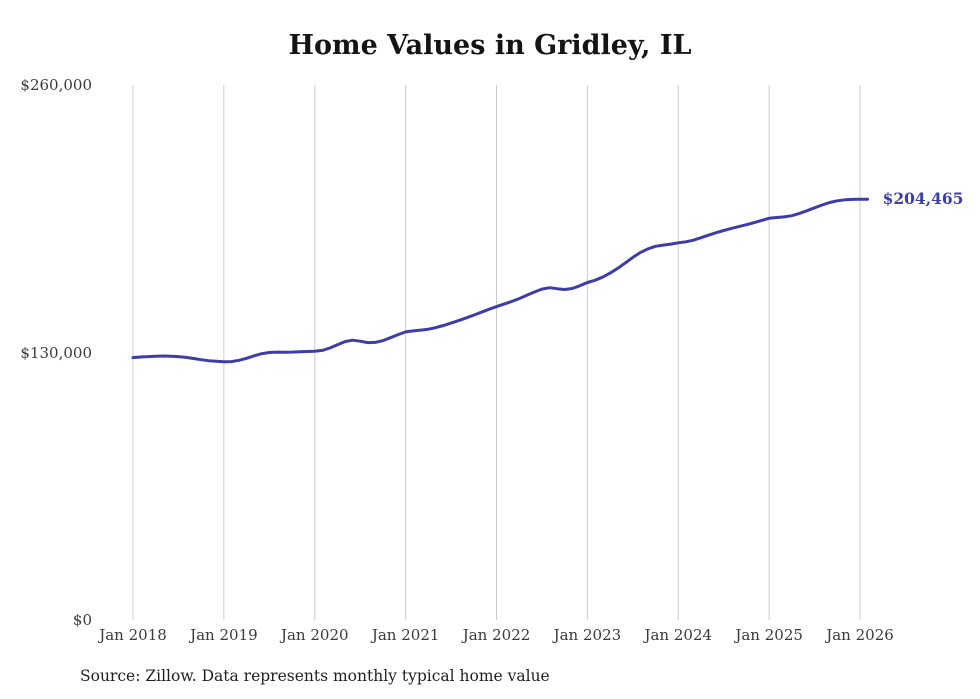  What do you see at coordinates (769, 635) in the screenshot?
I see `x-tick-label: Jan 2025` at bounding box center [769, 635].